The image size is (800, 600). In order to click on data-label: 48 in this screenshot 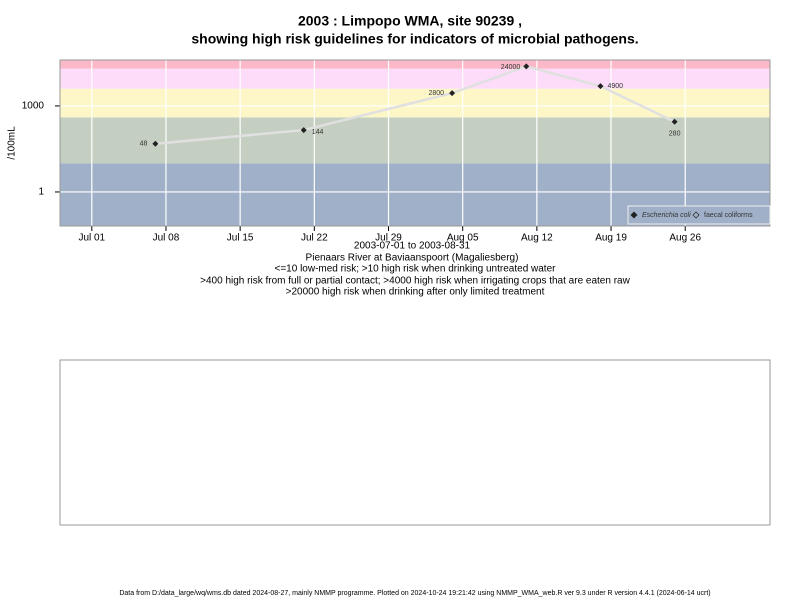, I will do `click(144, 144)`.